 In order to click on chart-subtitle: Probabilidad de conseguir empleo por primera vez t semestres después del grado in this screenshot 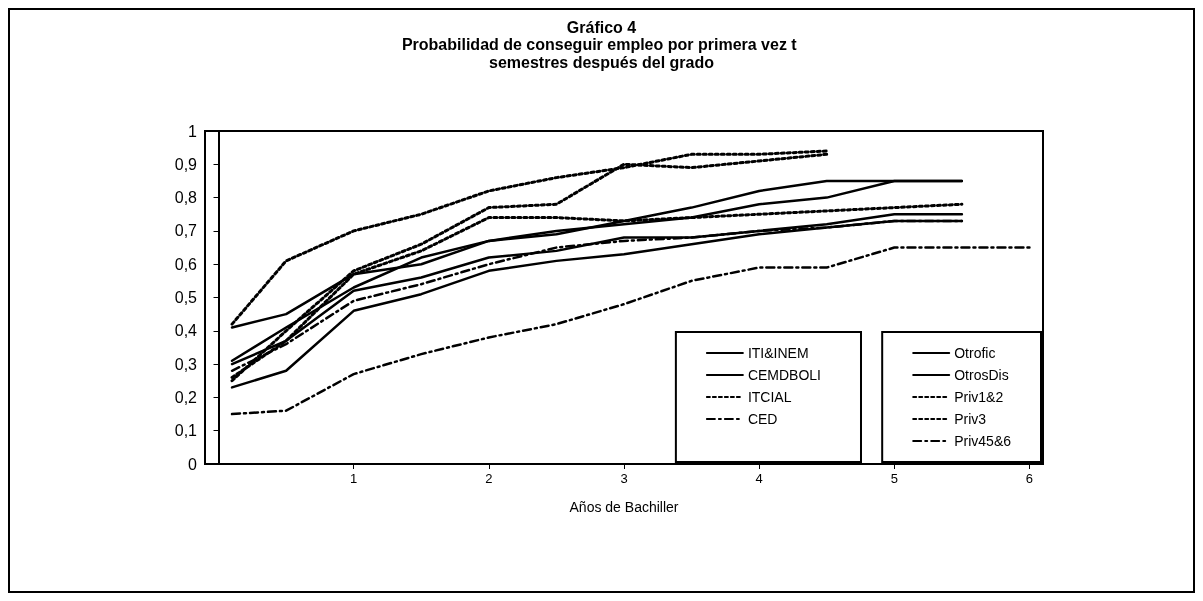, I will do `click(601, 53)`.